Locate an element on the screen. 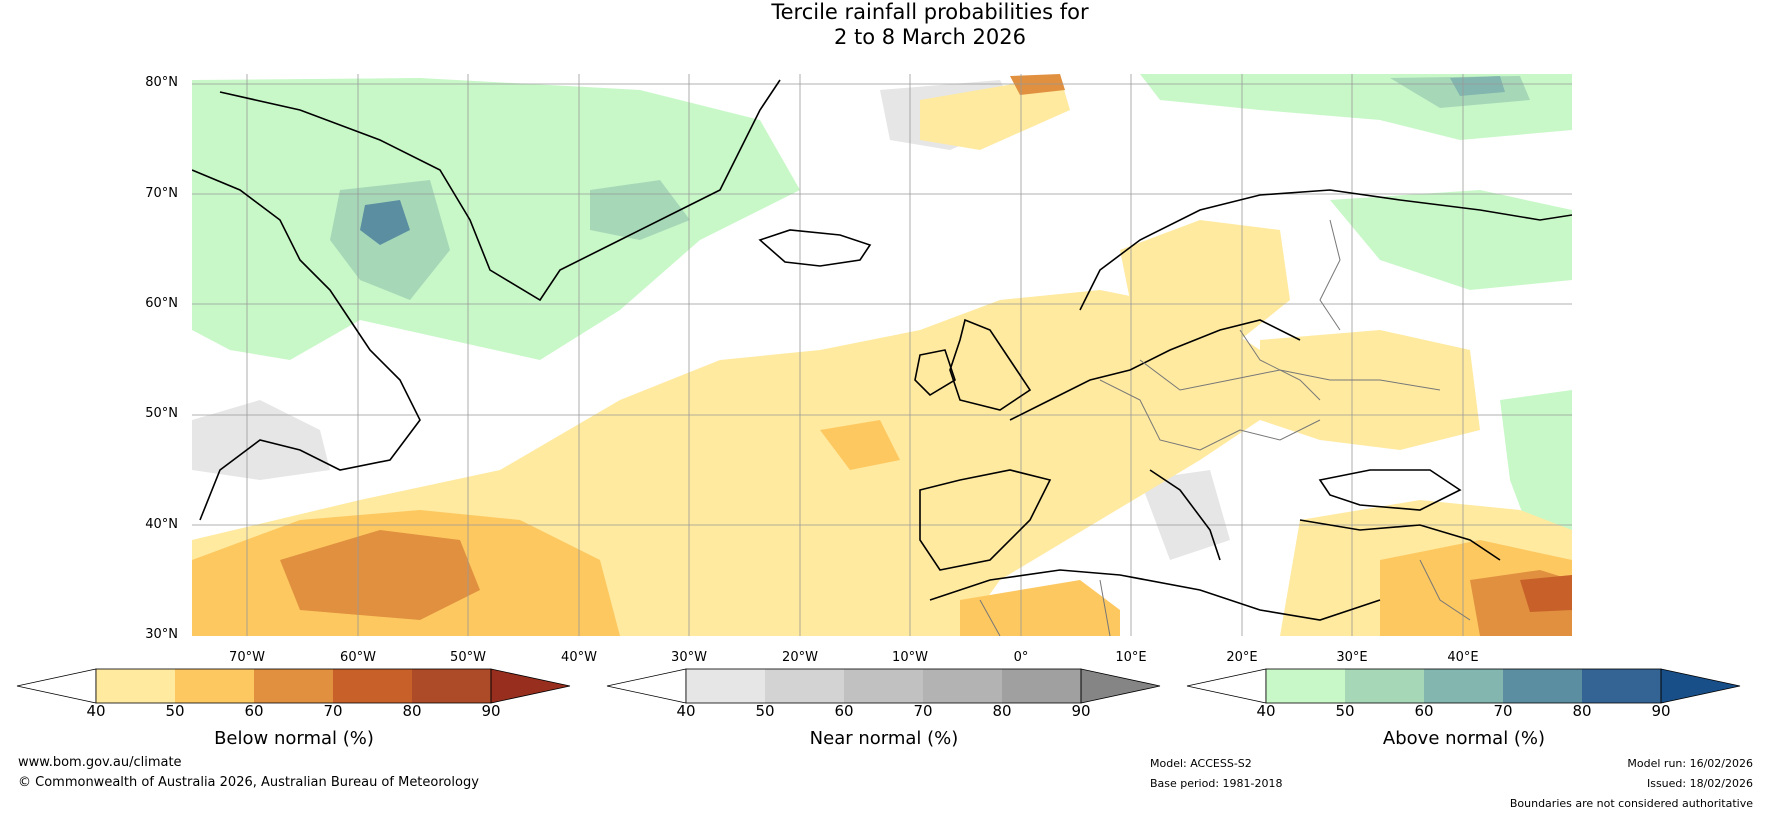  lon-label-20e: 20°E is located at coordinates (1242, 657).